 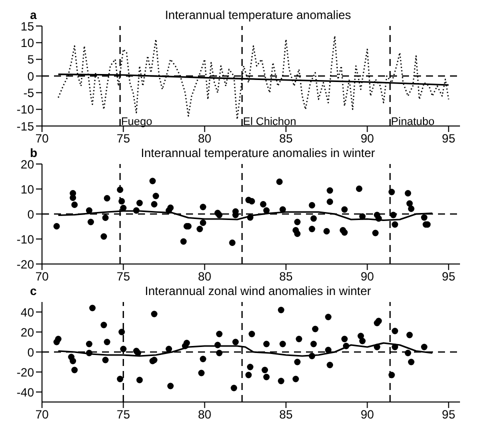 I want to click on y-tick-label: -40, so click(x=25, y=392).